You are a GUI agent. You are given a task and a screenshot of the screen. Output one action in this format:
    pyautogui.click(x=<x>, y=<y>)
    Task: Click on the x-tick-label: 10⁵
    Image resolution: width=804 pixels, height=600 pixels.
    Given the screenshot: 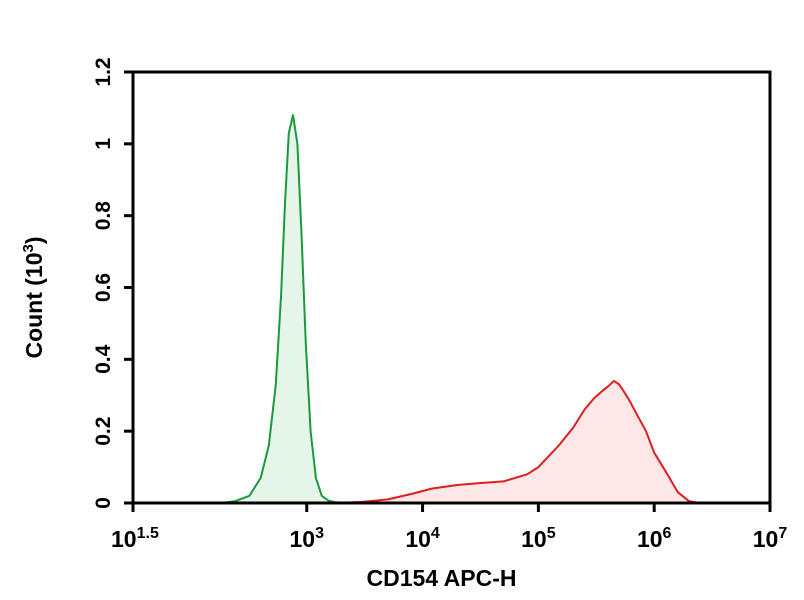 What is the action you would take?
    pyautogui.click(x=538, y=538)
    